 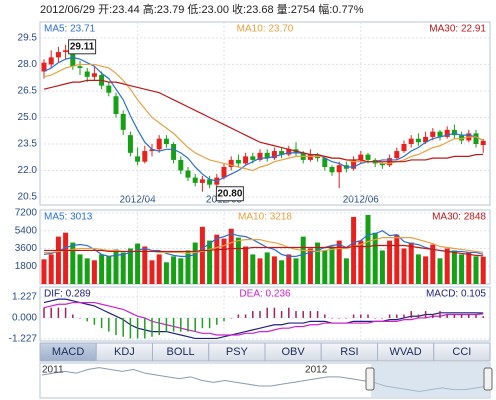 What do you see at coordinates (430, 380) in the screenshot?
I see `navigator-selection` at bounding box center [430, 380].